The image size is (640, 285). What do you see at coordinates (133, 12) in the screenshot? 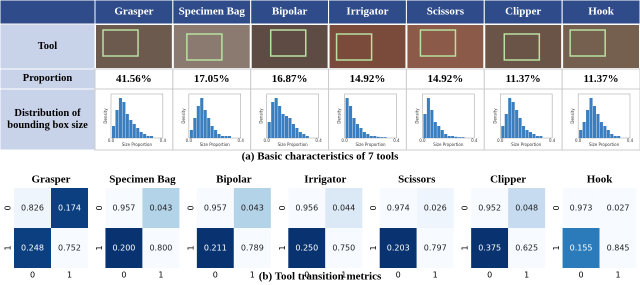
I see `tool-name: Grasper` at bounding box center [133, 12].